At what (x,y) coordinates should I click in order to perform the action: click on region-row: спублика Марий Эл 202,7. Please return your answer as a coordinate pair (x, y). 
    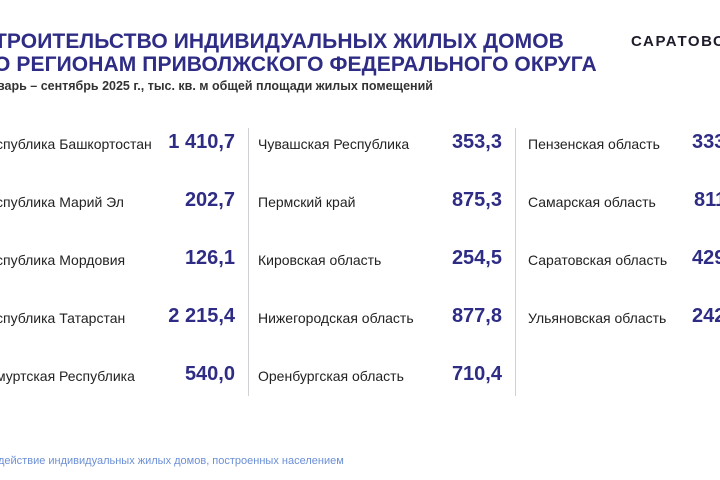
    Looking at the image, I should click on (117, 199).